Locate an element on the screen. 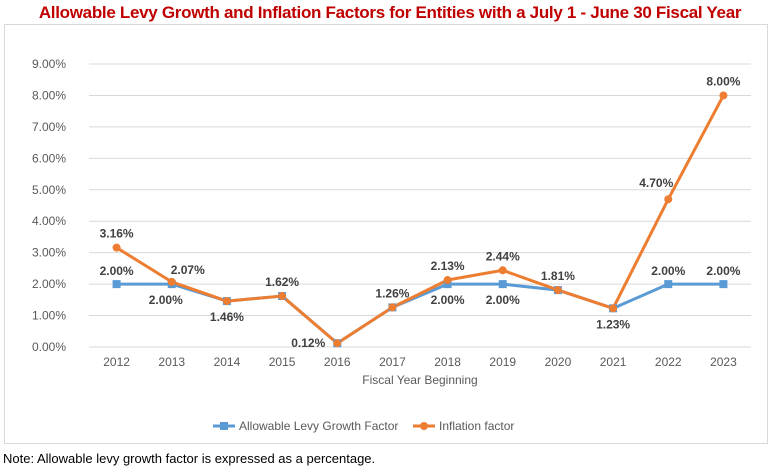 The width and height of the screenshot is (780, 470). y-tick-label: 0.00% is located at coordinates (49, 347).